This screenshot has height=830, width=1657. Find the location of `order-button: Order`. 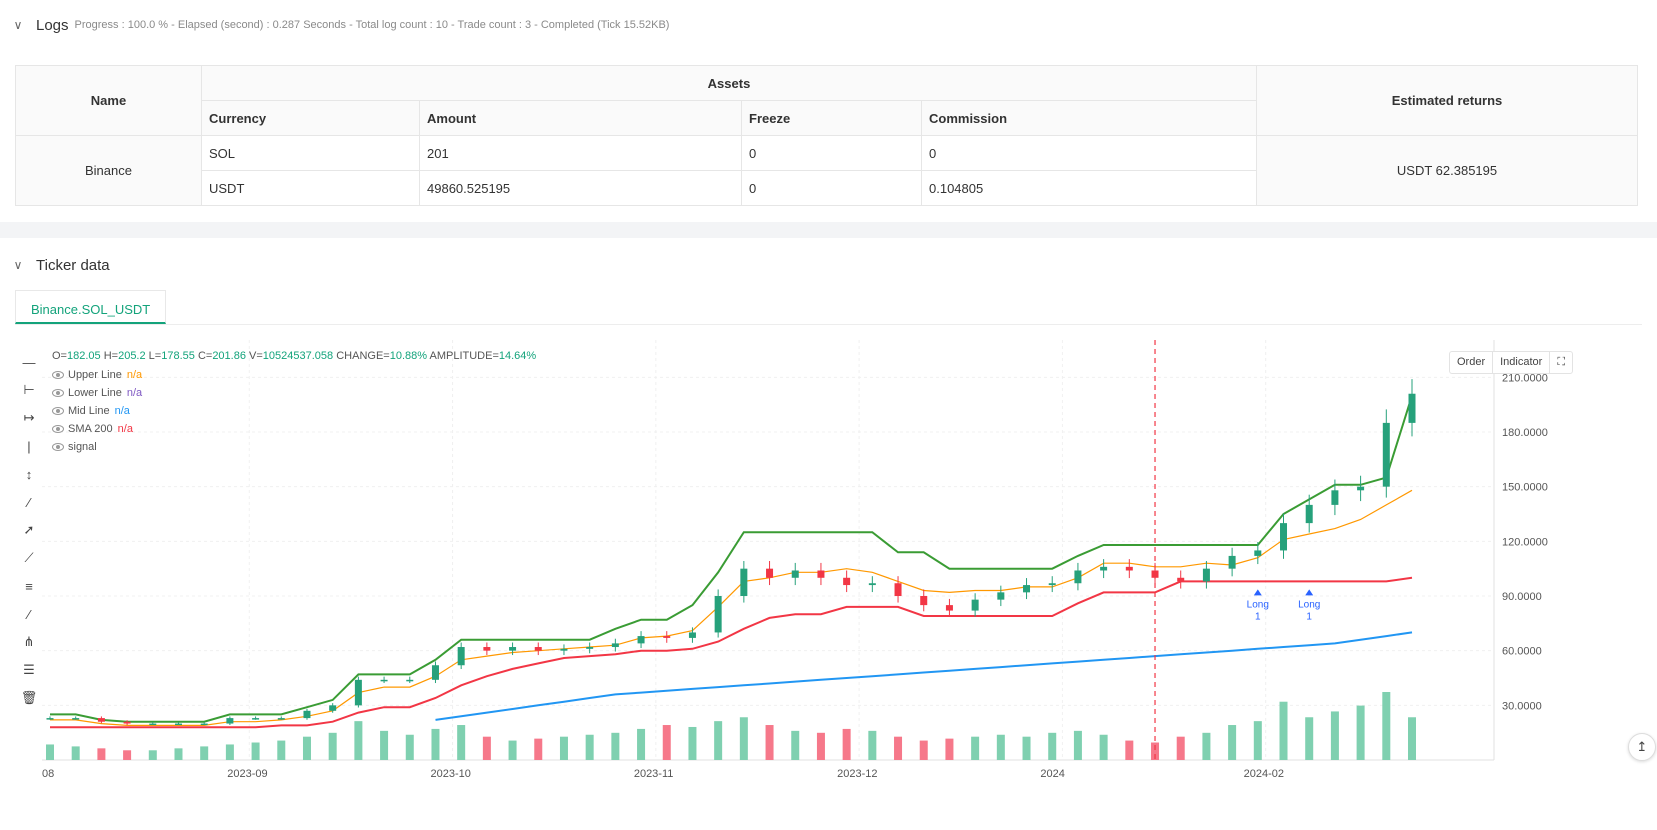

order-button: Order is located at coordinates (1472, 362).